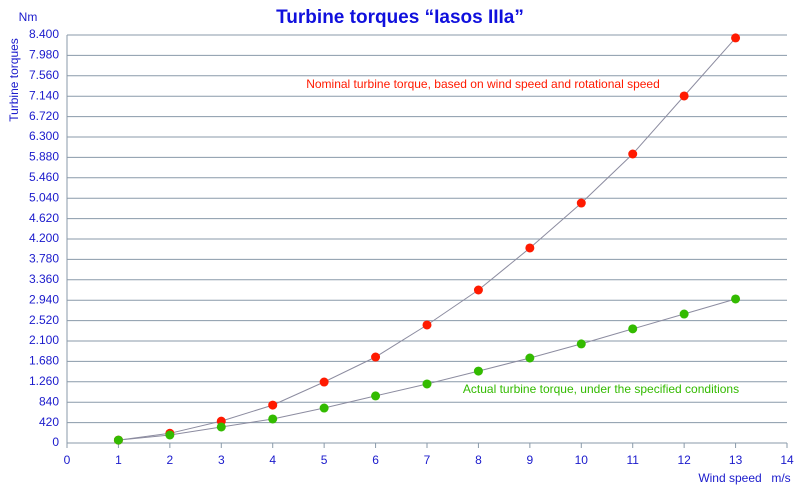 The width and height of the screenshot is (800, 490). I want to click on y-tick-label: 5.880, so click(44, 157).